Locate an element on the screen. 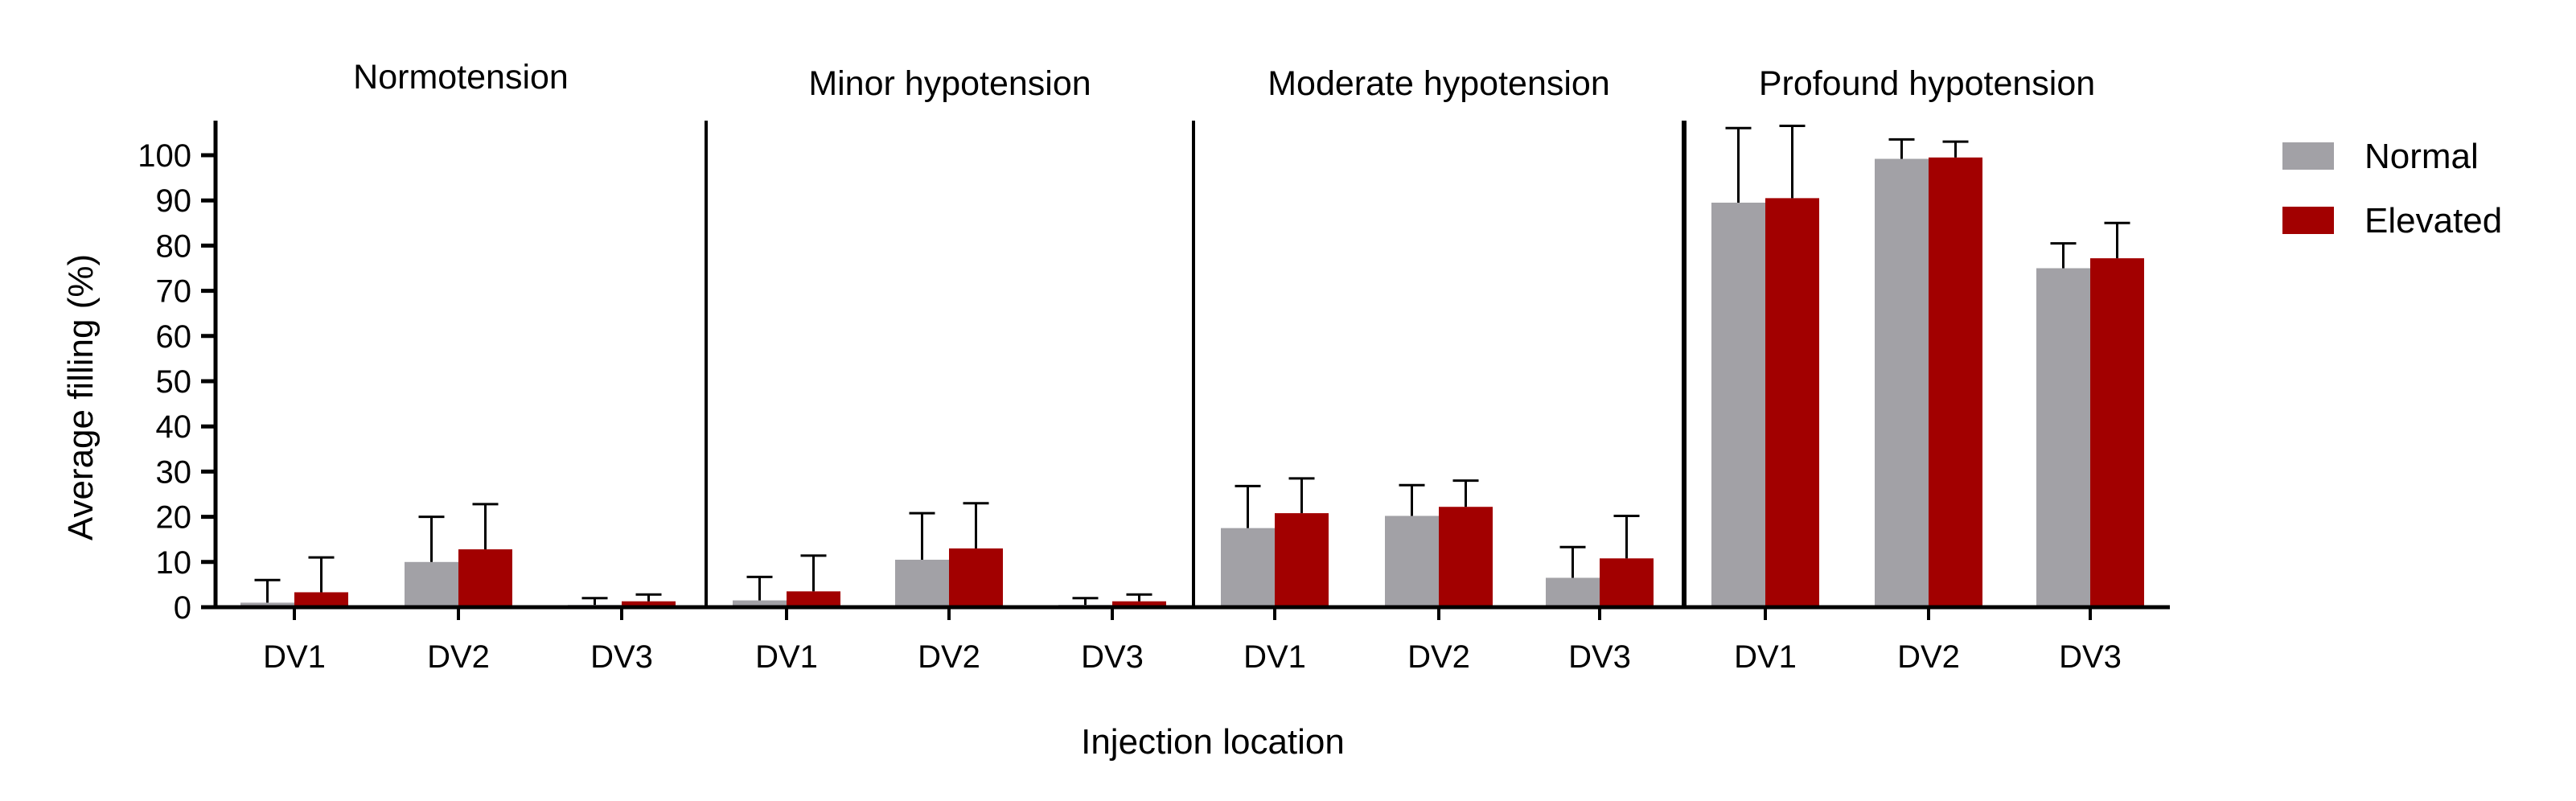 This screenshot has height=801, width=2576. legend-label: Elevated is located at coordinates (2433, 220).